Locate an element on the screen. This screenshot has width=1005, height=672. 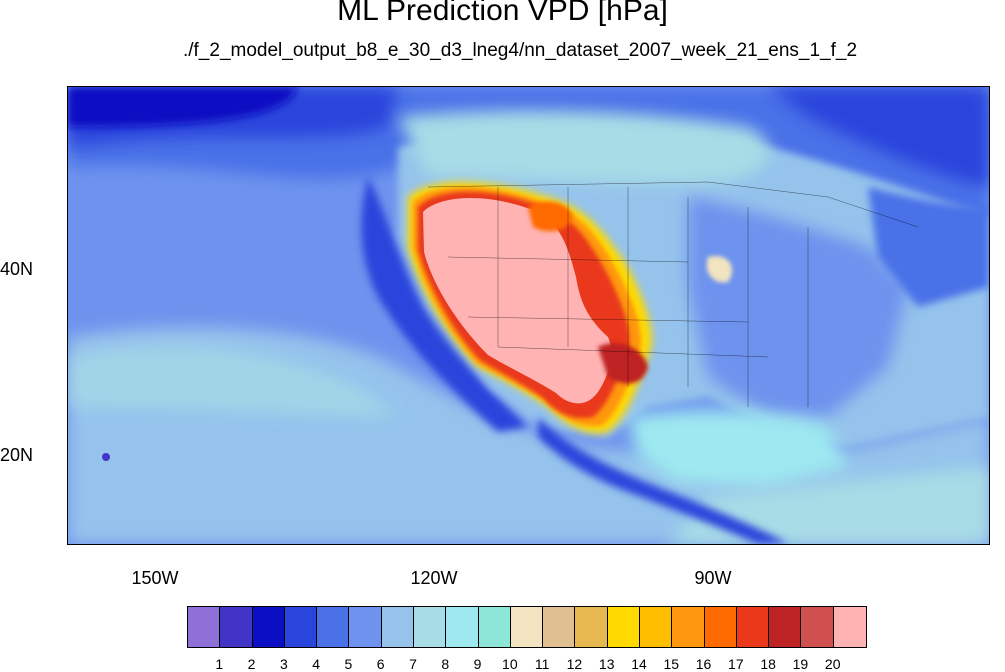
colorbar-tick-label: 20 is located at coordinates (832, 664).